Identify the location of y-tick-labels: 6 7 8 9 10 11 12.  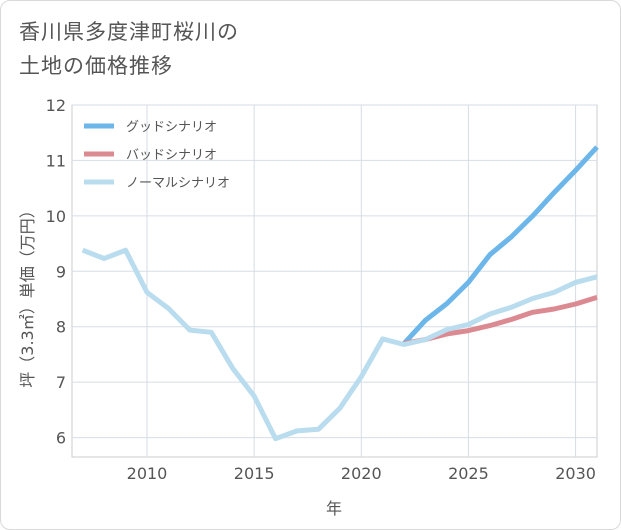
(56, 272).